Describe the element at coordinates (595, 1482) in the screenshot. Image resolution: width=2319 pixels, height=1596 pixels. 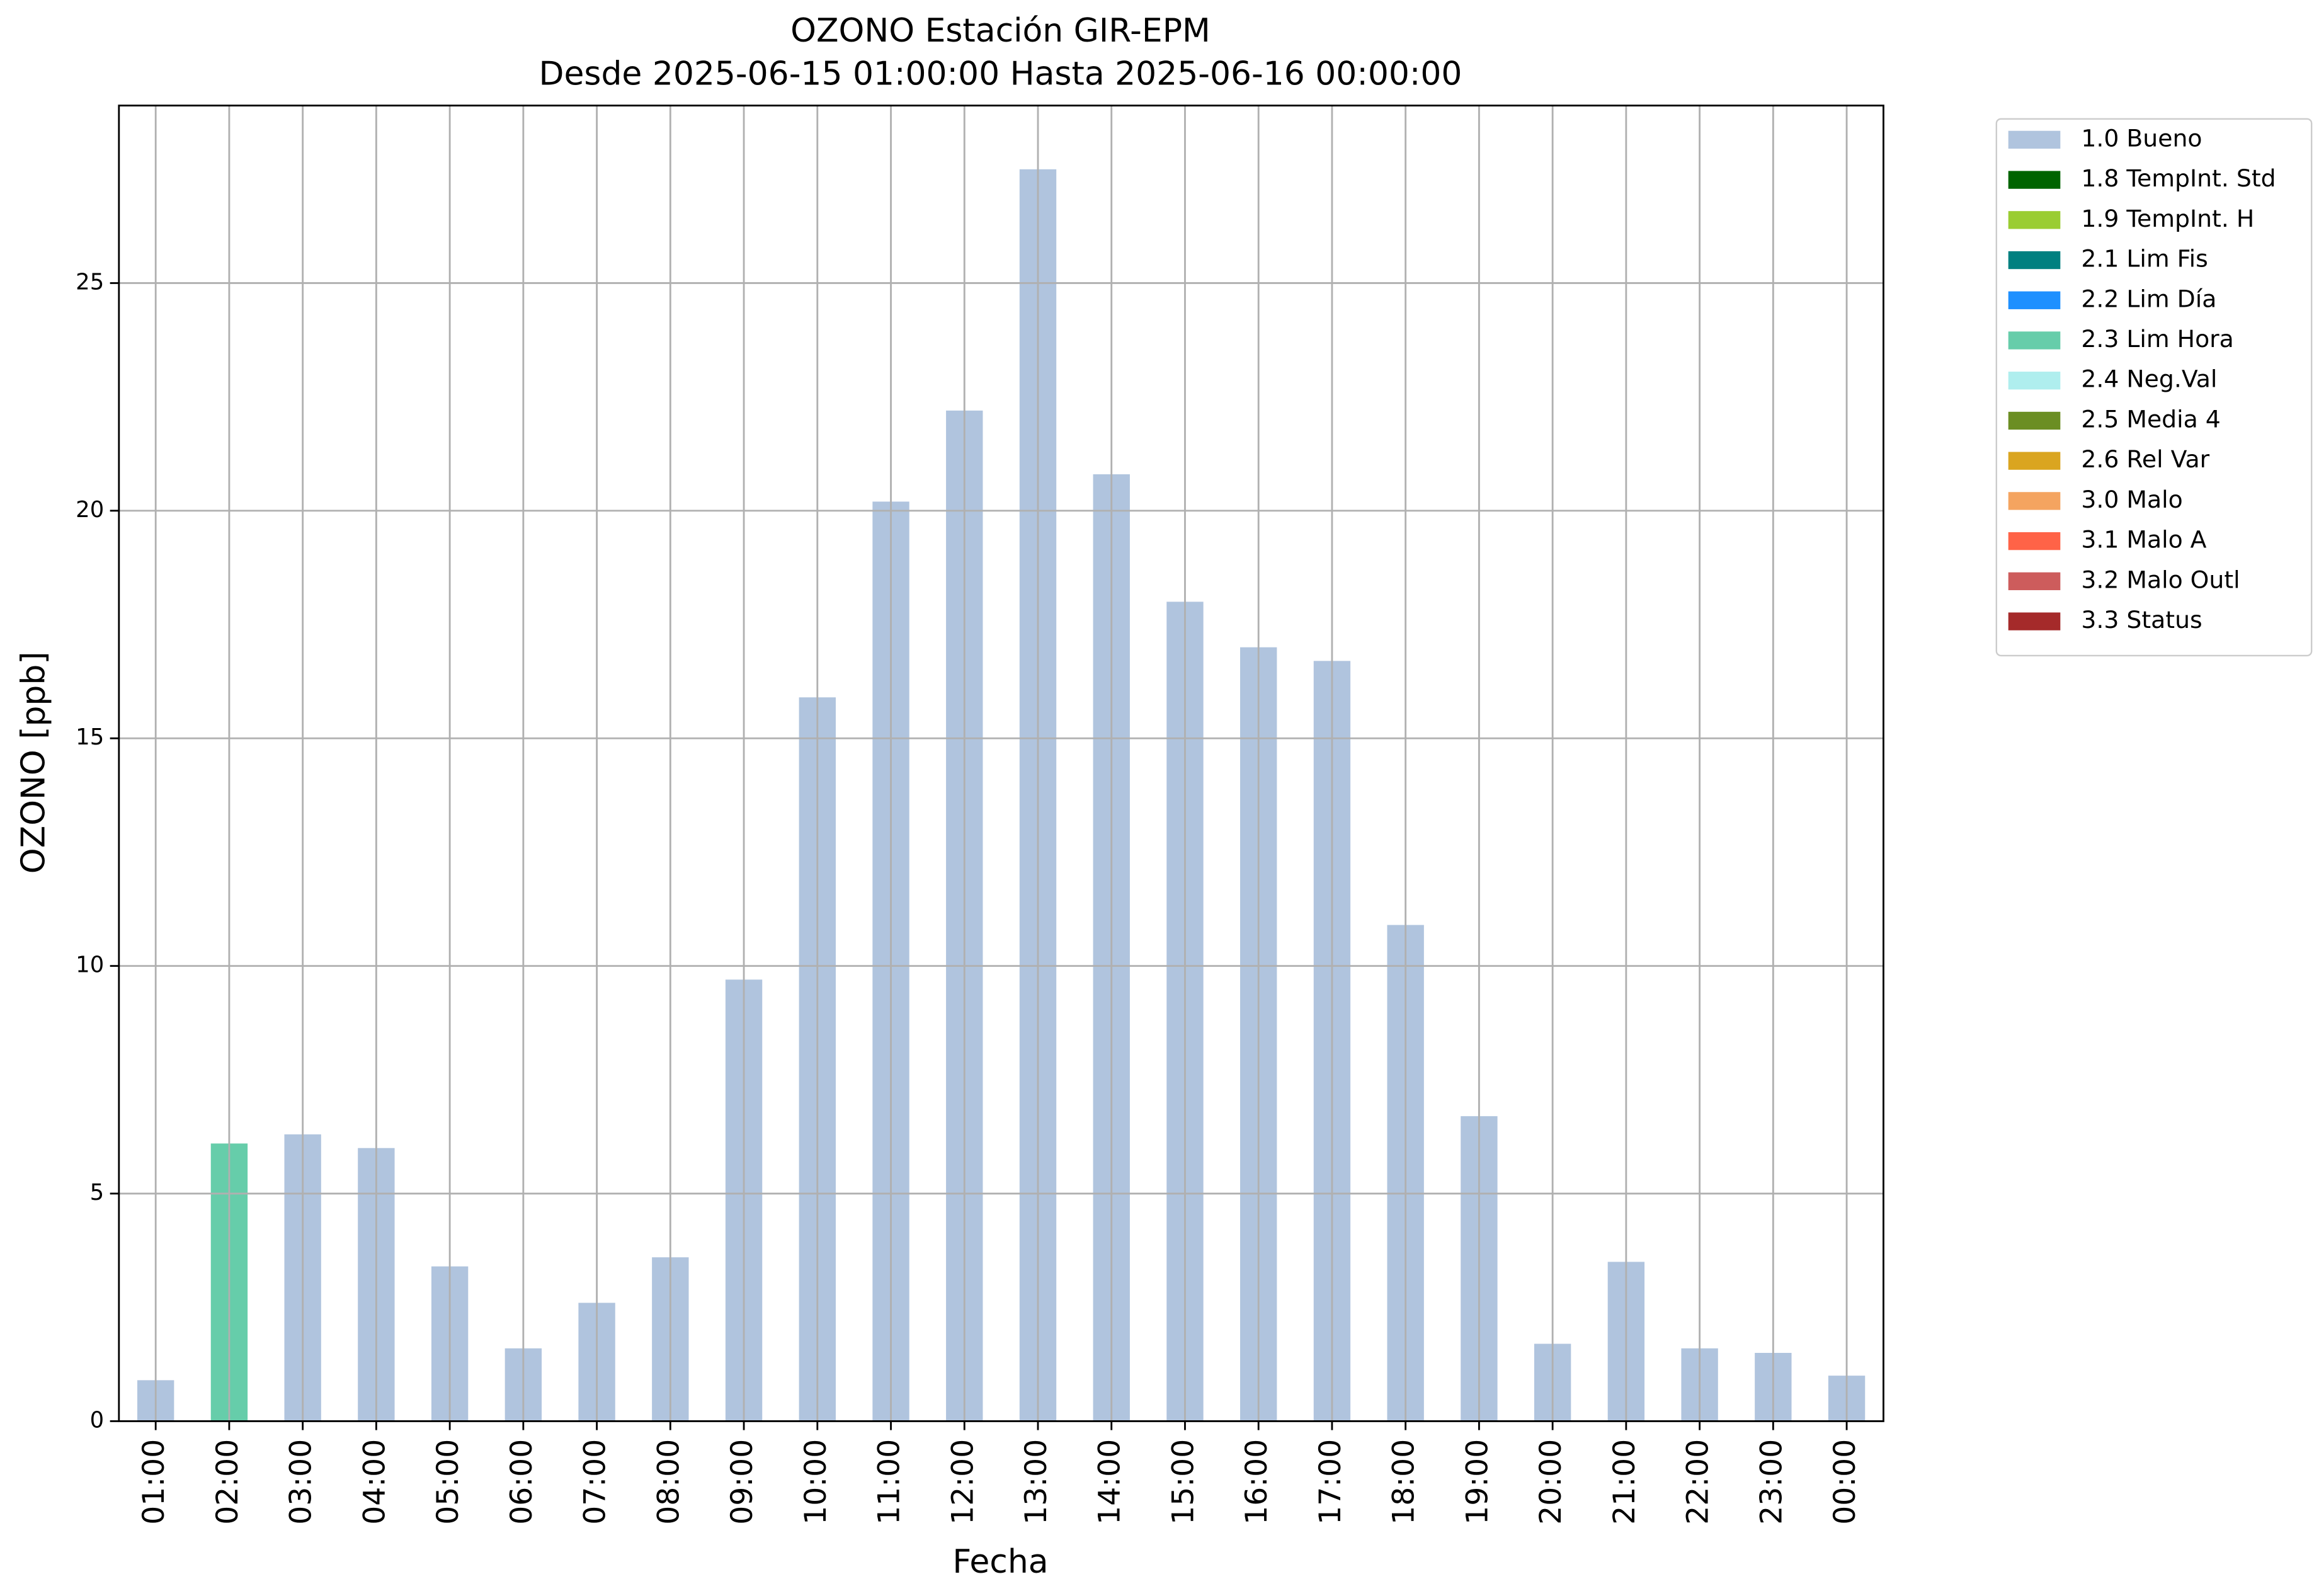
I see `x-tick-label: 07:00` at that location.